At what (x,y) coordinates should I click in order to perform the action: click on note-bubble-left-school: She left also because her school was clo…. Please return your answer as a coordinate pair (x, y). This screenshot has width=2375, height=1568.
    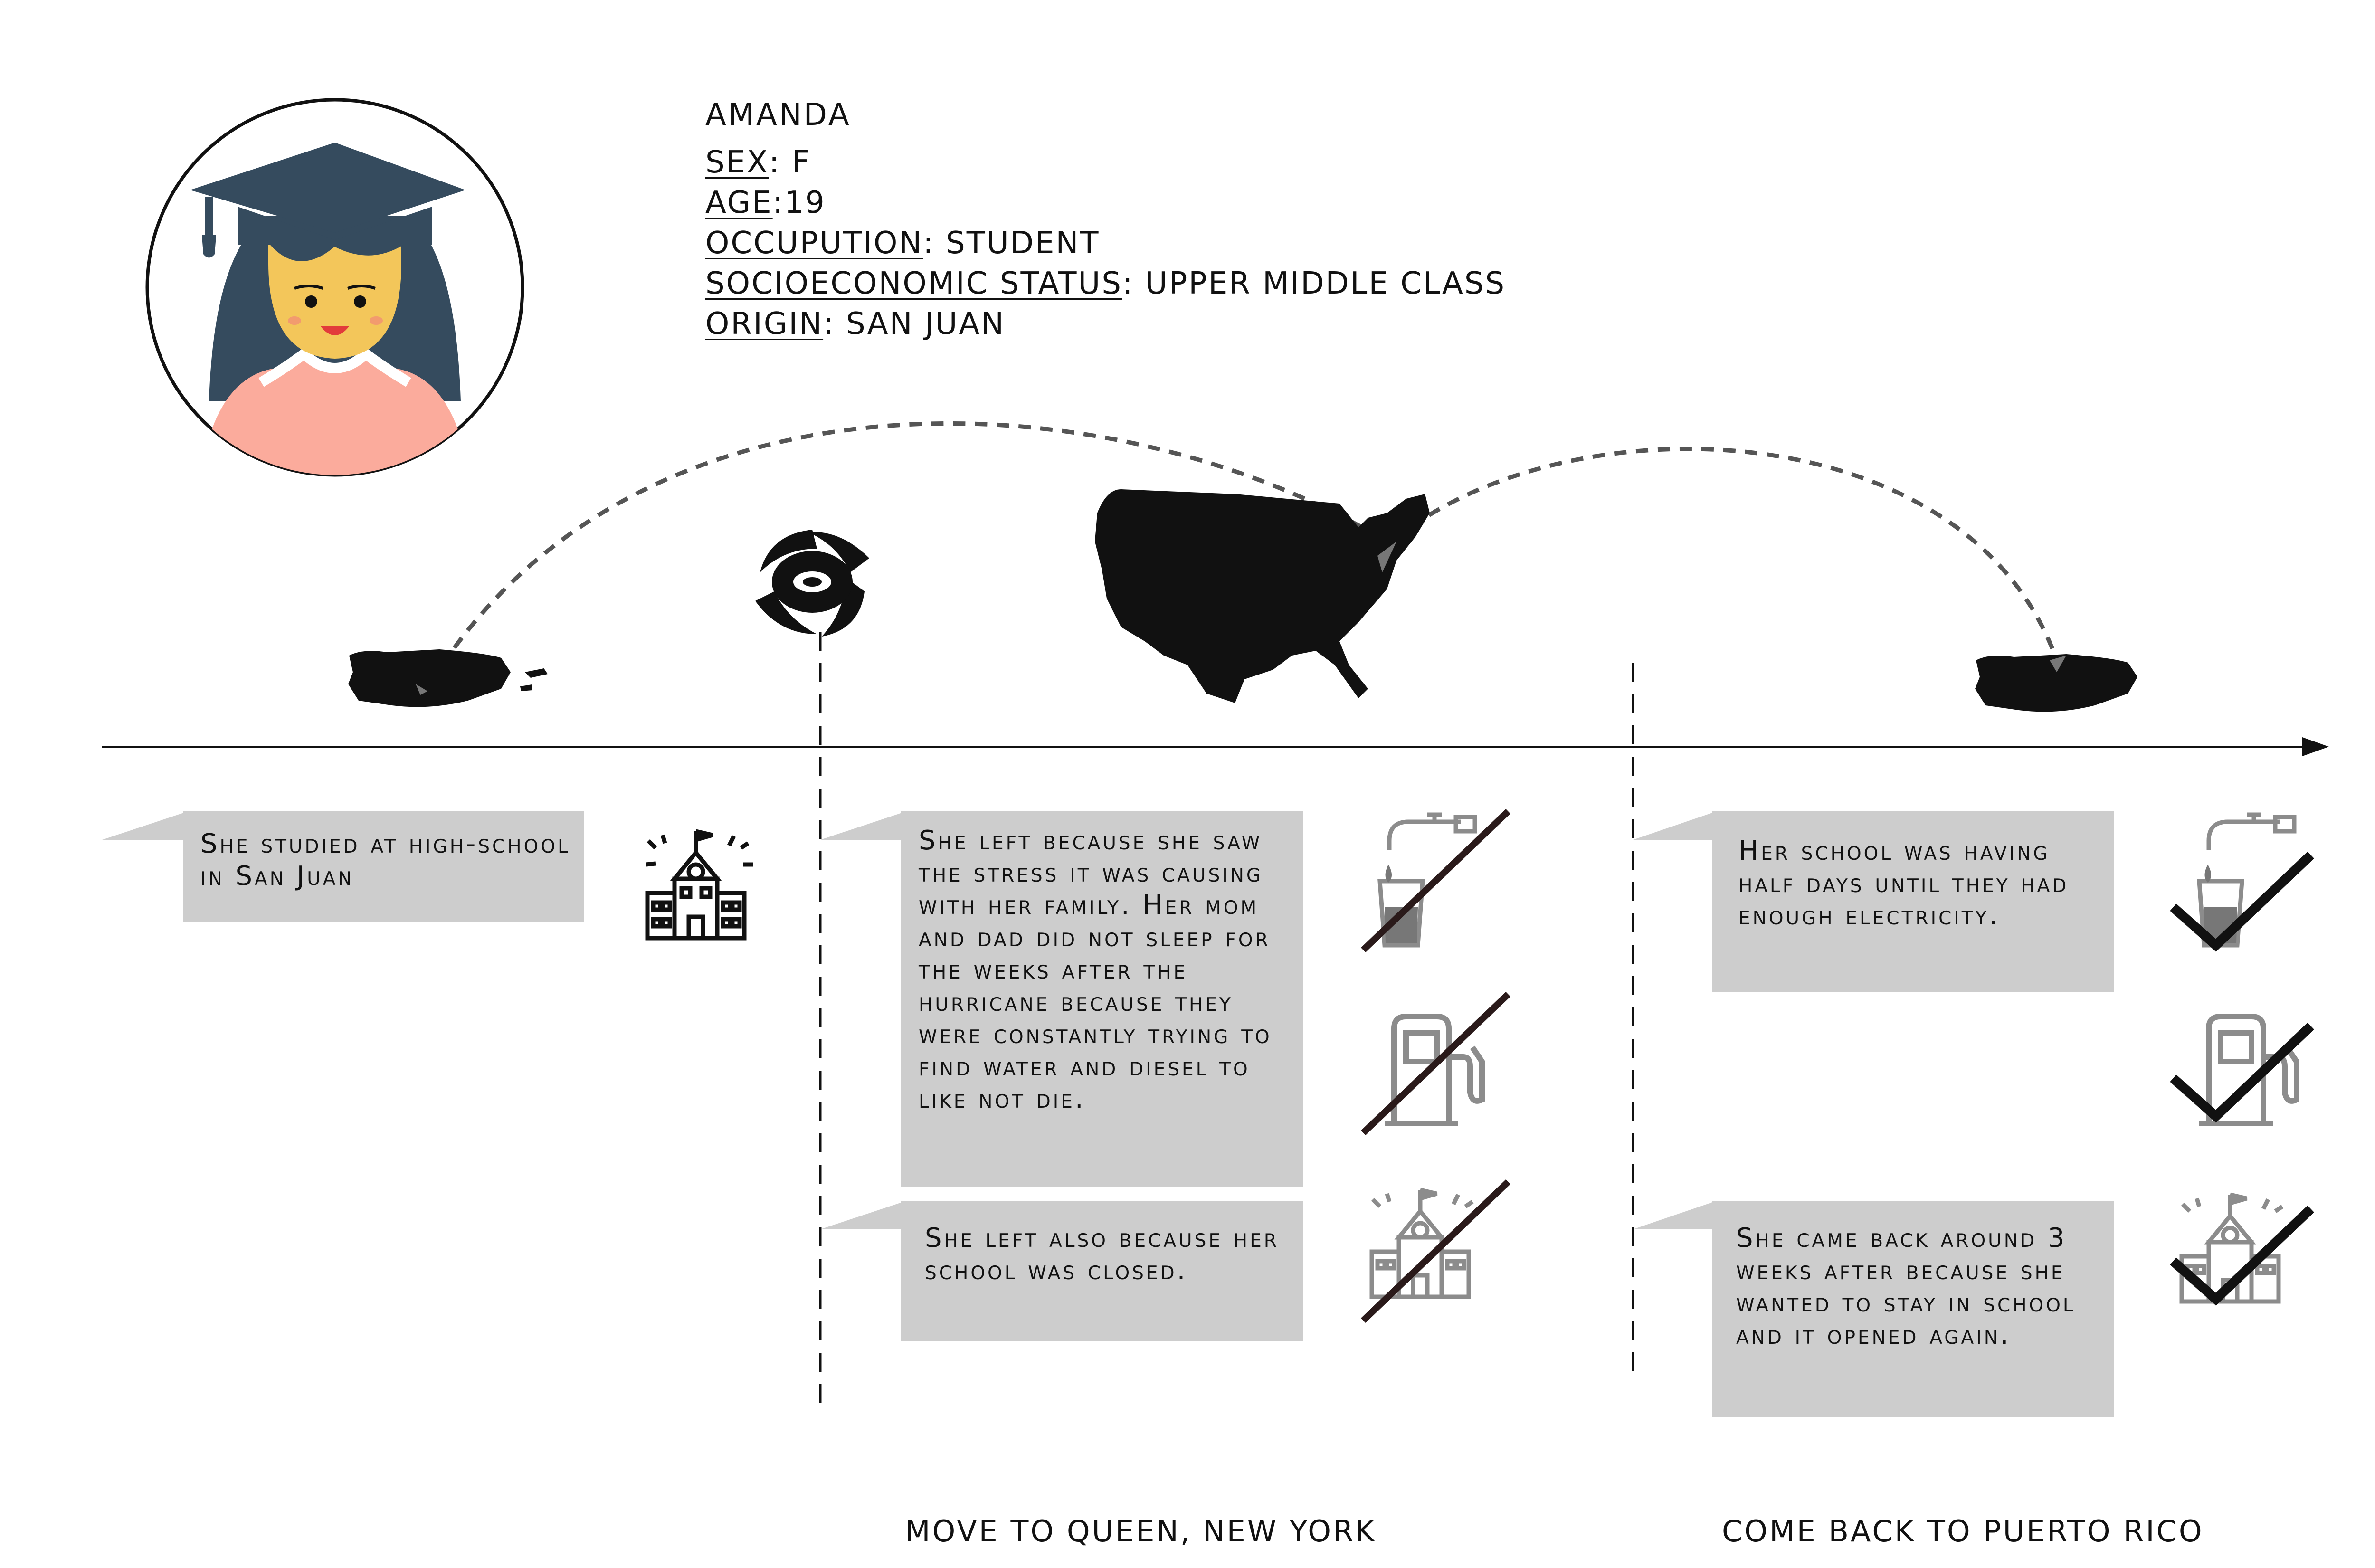
    Looking at the image, I should click on (1102, 1271).